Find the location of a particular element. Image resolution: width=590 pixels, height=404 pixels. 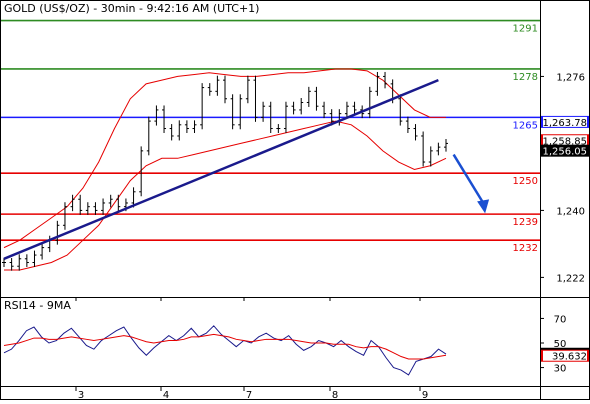

y-tick-label: 1,276 is located at coordinates (570, 77).